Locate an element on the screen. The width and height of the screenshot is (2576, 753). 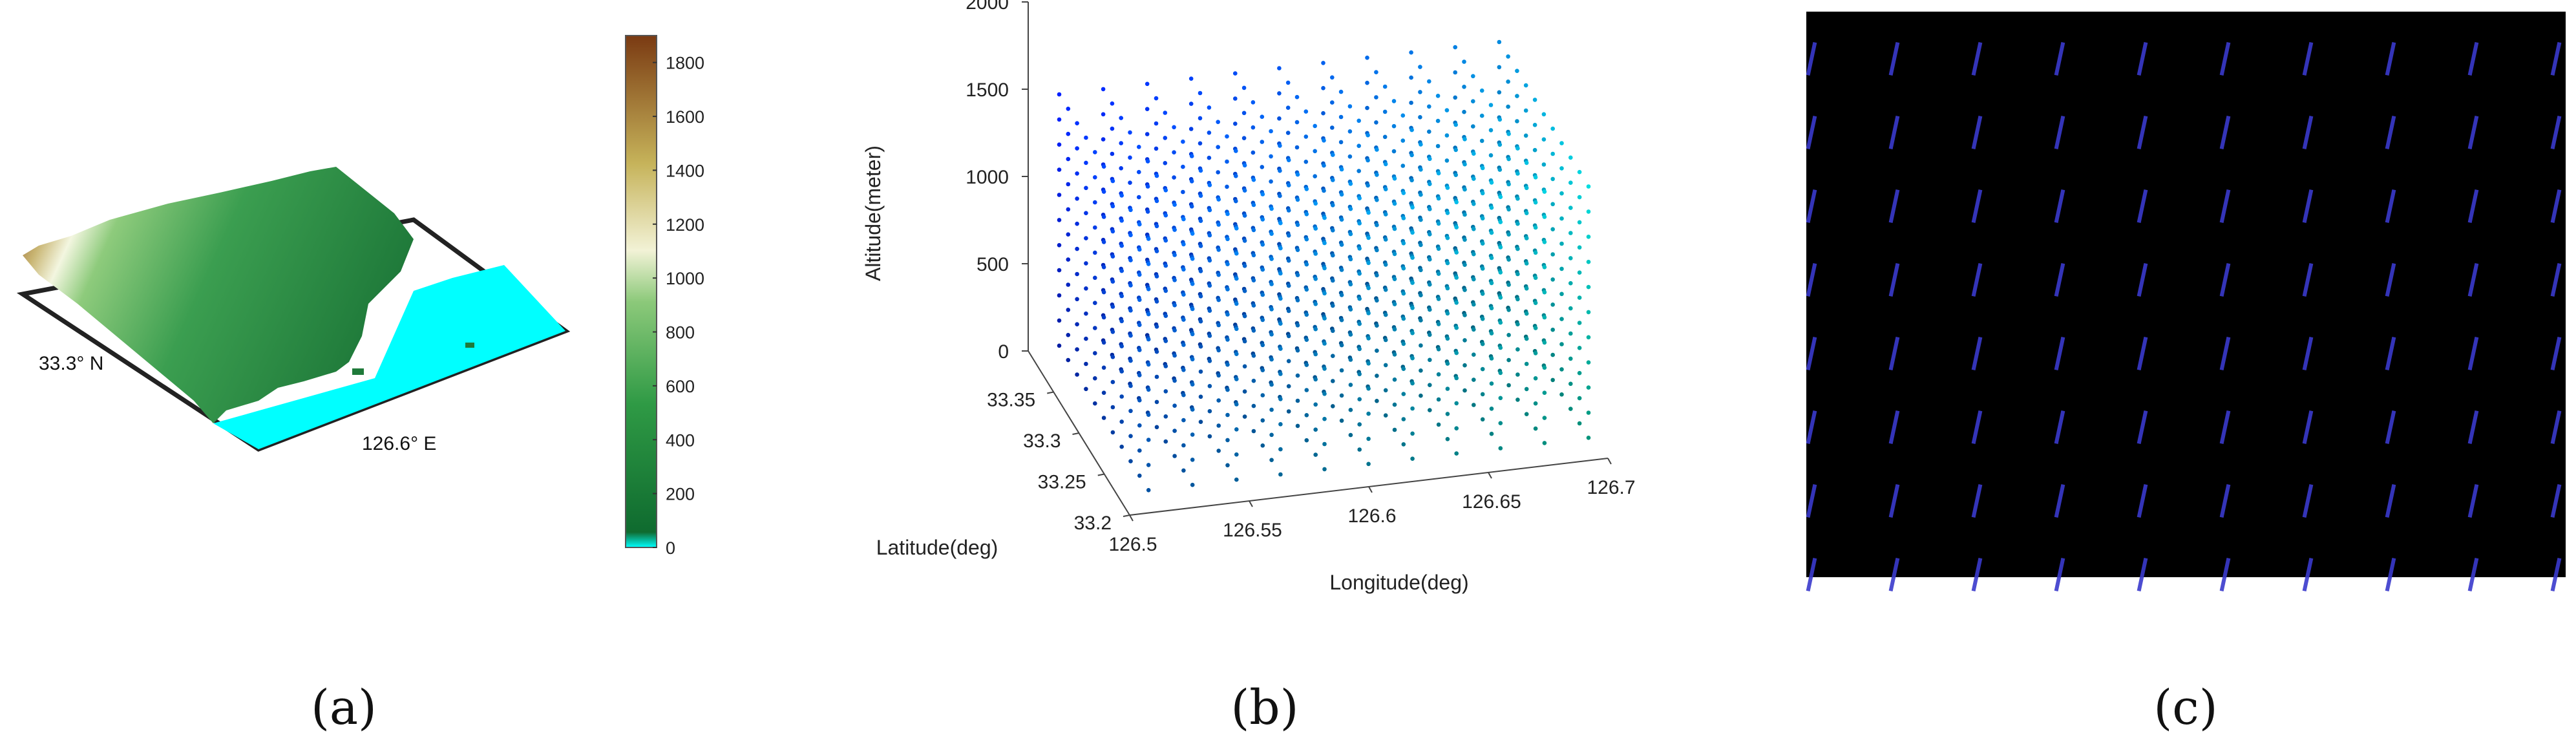
colorbar-tick-label: 1600 is located at coordinates (685, 117).